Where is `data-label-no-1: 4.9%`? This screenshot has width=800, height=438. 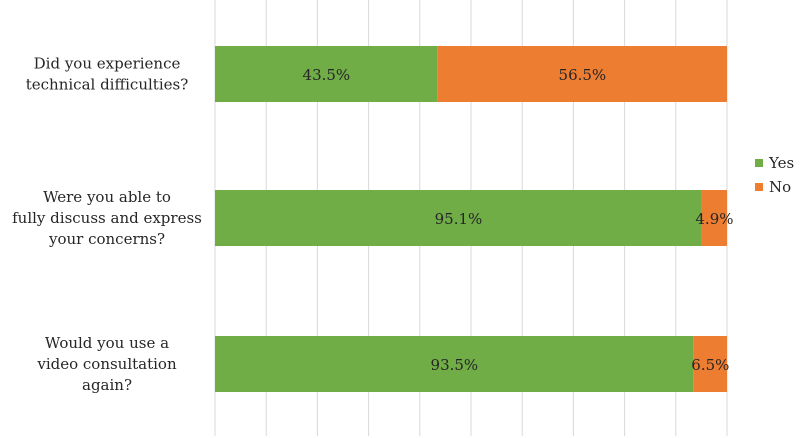 data-label-no-1: 4.9% is located at coordinates (714, 219).